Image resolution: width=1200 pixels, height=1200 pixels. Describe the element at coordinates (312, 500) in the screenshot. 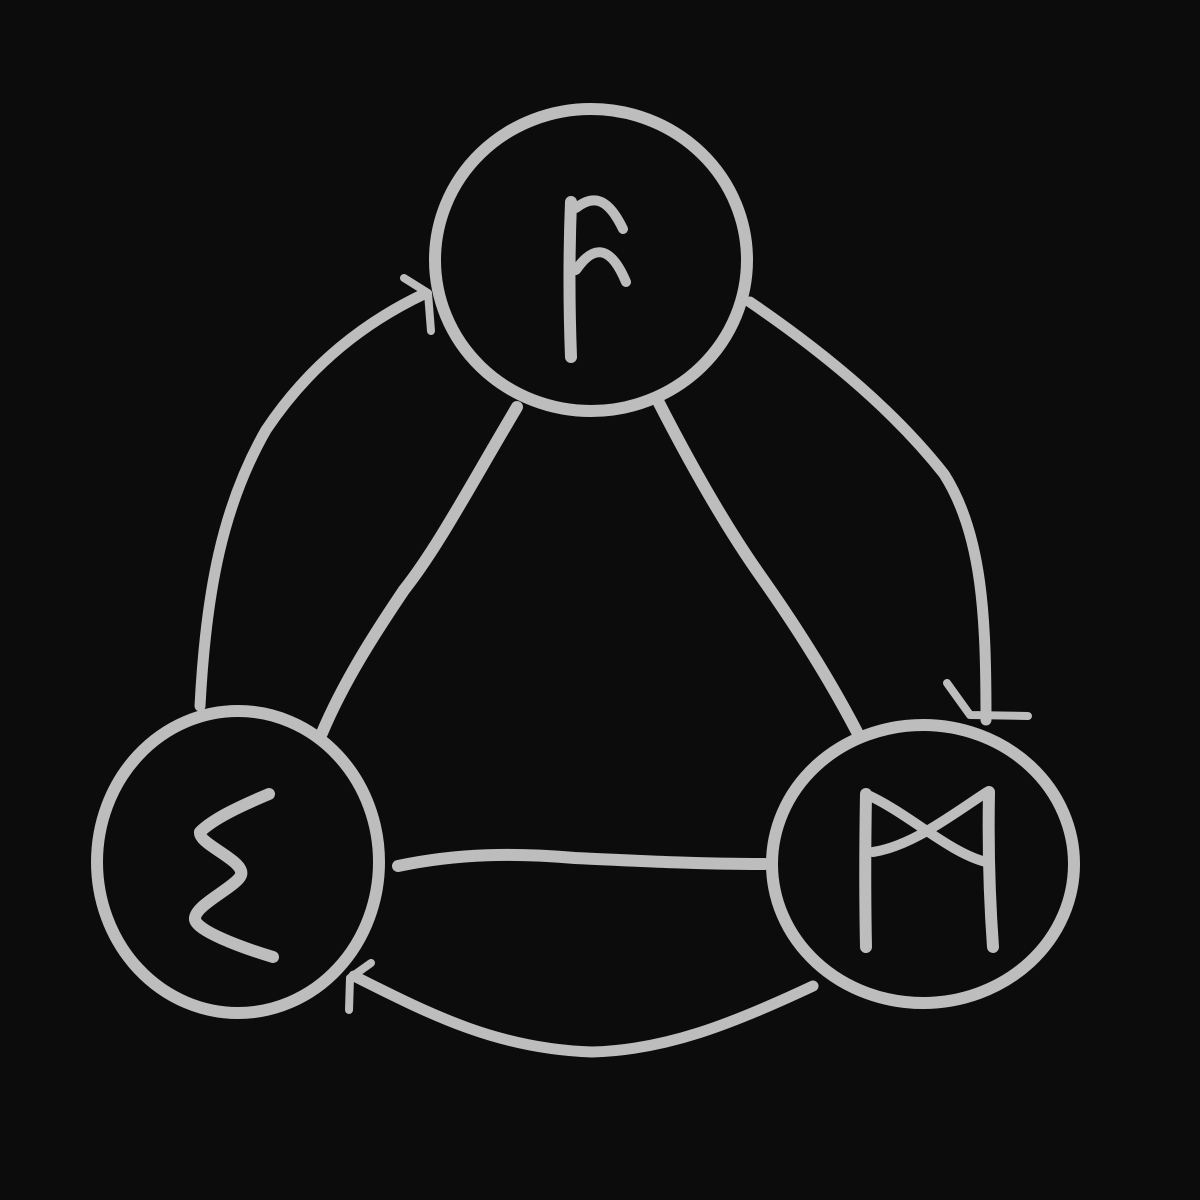

I see `edge-left-top-directed` at that location.